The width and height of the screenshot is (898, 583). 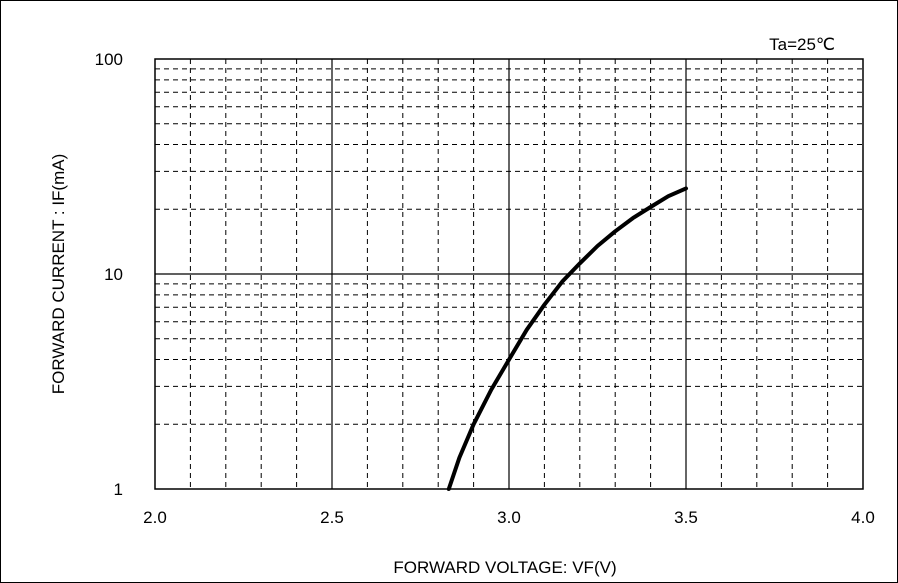 I want to click on x-tick-label: 3.5, so click(x=686, y=517).